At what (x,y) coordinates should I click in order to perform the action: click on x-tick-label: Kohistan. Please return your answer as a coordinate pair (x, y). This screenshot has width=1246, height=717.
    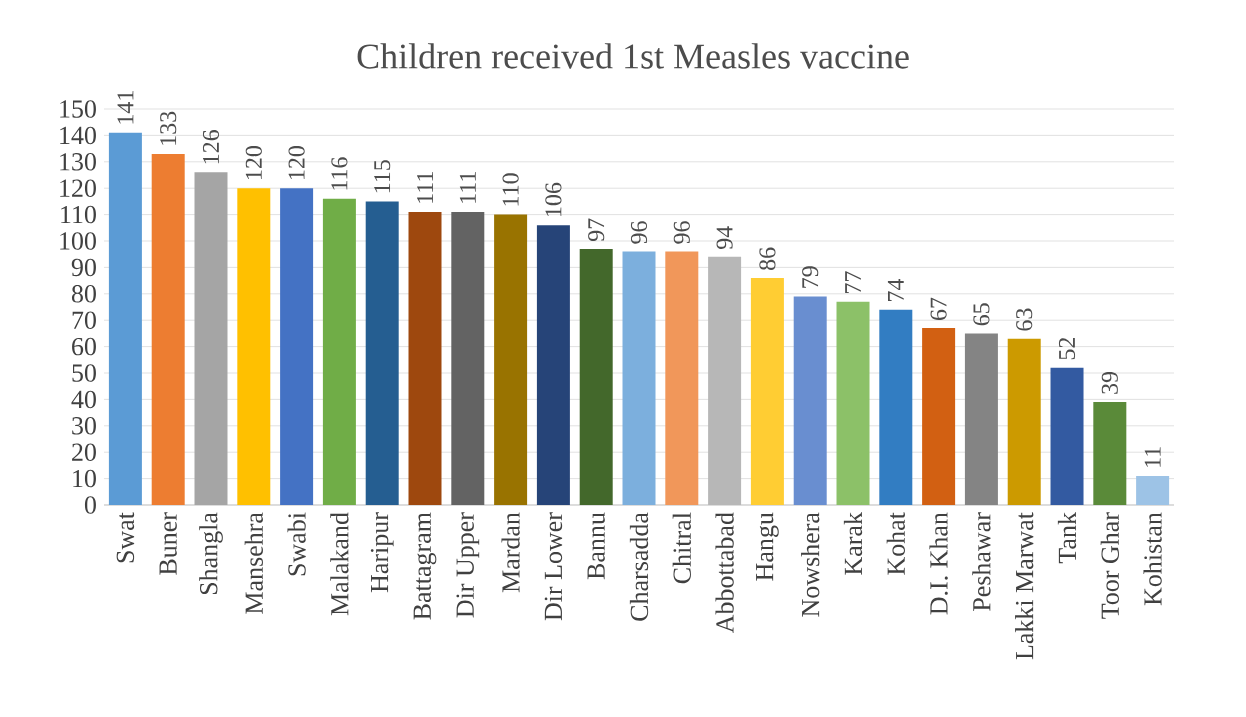
    Looking at the image, I should click on (1152, 559).